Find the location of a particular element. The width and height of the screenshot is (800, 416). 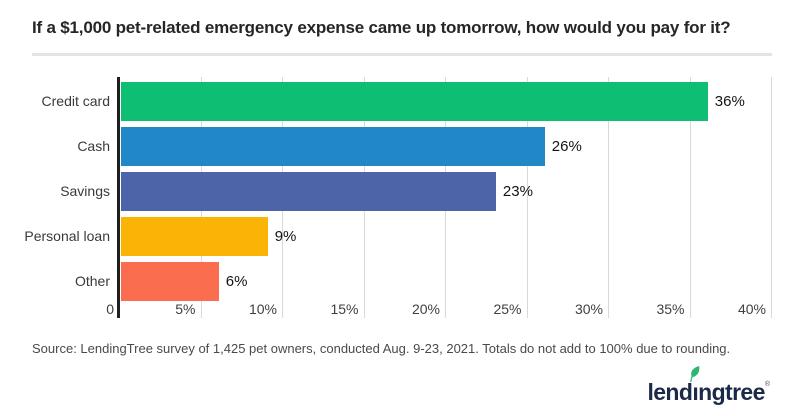

category-label: Savings is located at coordinates (85, 191).